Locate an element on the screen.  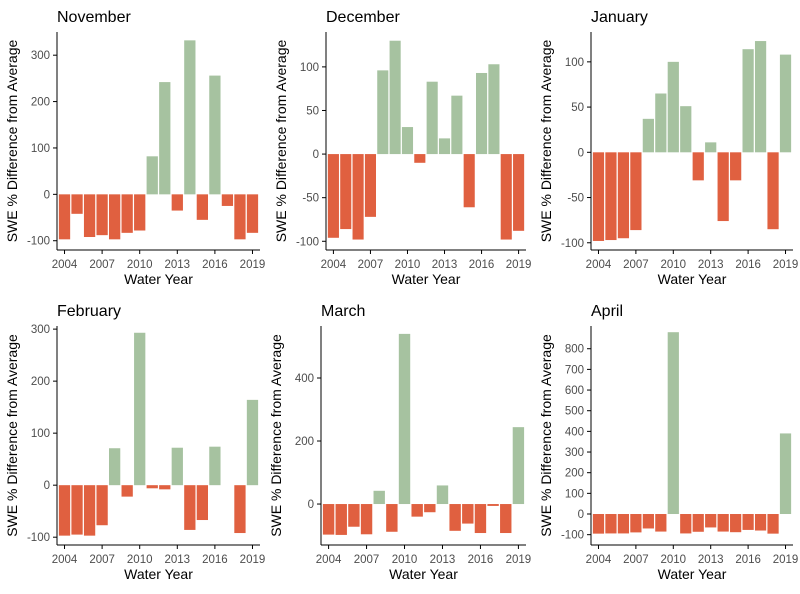
x-tick-label: 2013 is located at coordinates (177, 265).